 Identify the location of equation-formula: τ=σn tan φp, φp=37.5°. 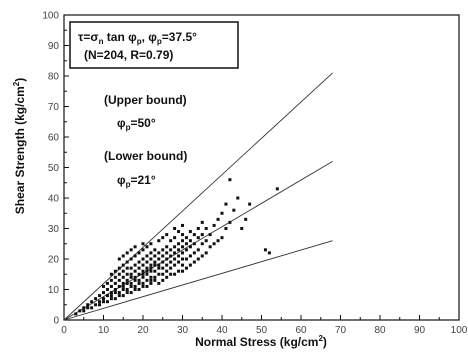
(137, 38).